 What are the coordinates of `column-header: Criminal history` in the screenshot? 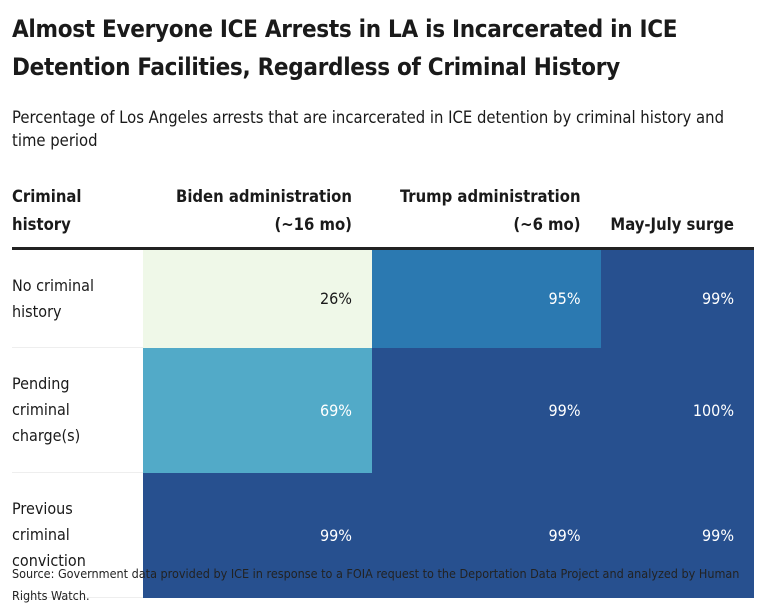 It's located at (78, 216).